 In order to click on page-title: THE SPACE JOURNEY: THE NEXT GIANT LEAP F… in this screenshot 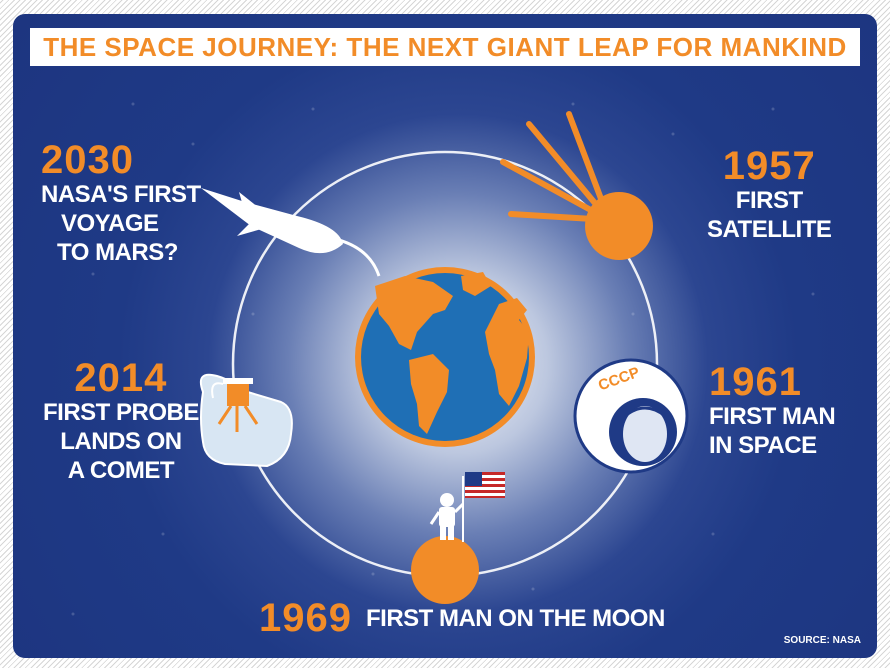, I will do `click(445, 46)`.